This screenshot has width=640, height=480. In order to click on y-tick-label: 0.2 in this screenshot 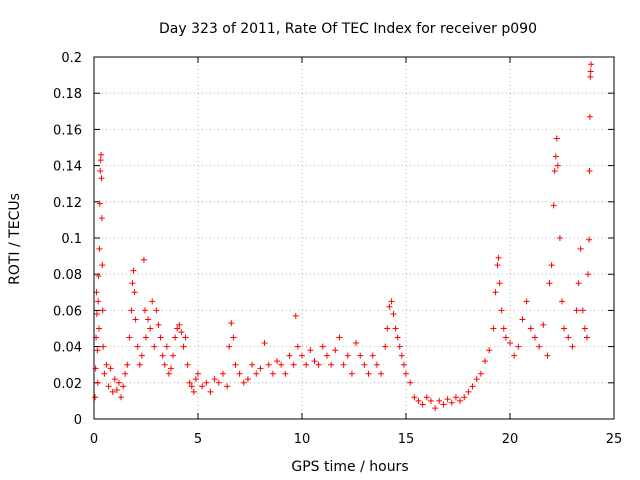, I will do `click(71, 58)`.